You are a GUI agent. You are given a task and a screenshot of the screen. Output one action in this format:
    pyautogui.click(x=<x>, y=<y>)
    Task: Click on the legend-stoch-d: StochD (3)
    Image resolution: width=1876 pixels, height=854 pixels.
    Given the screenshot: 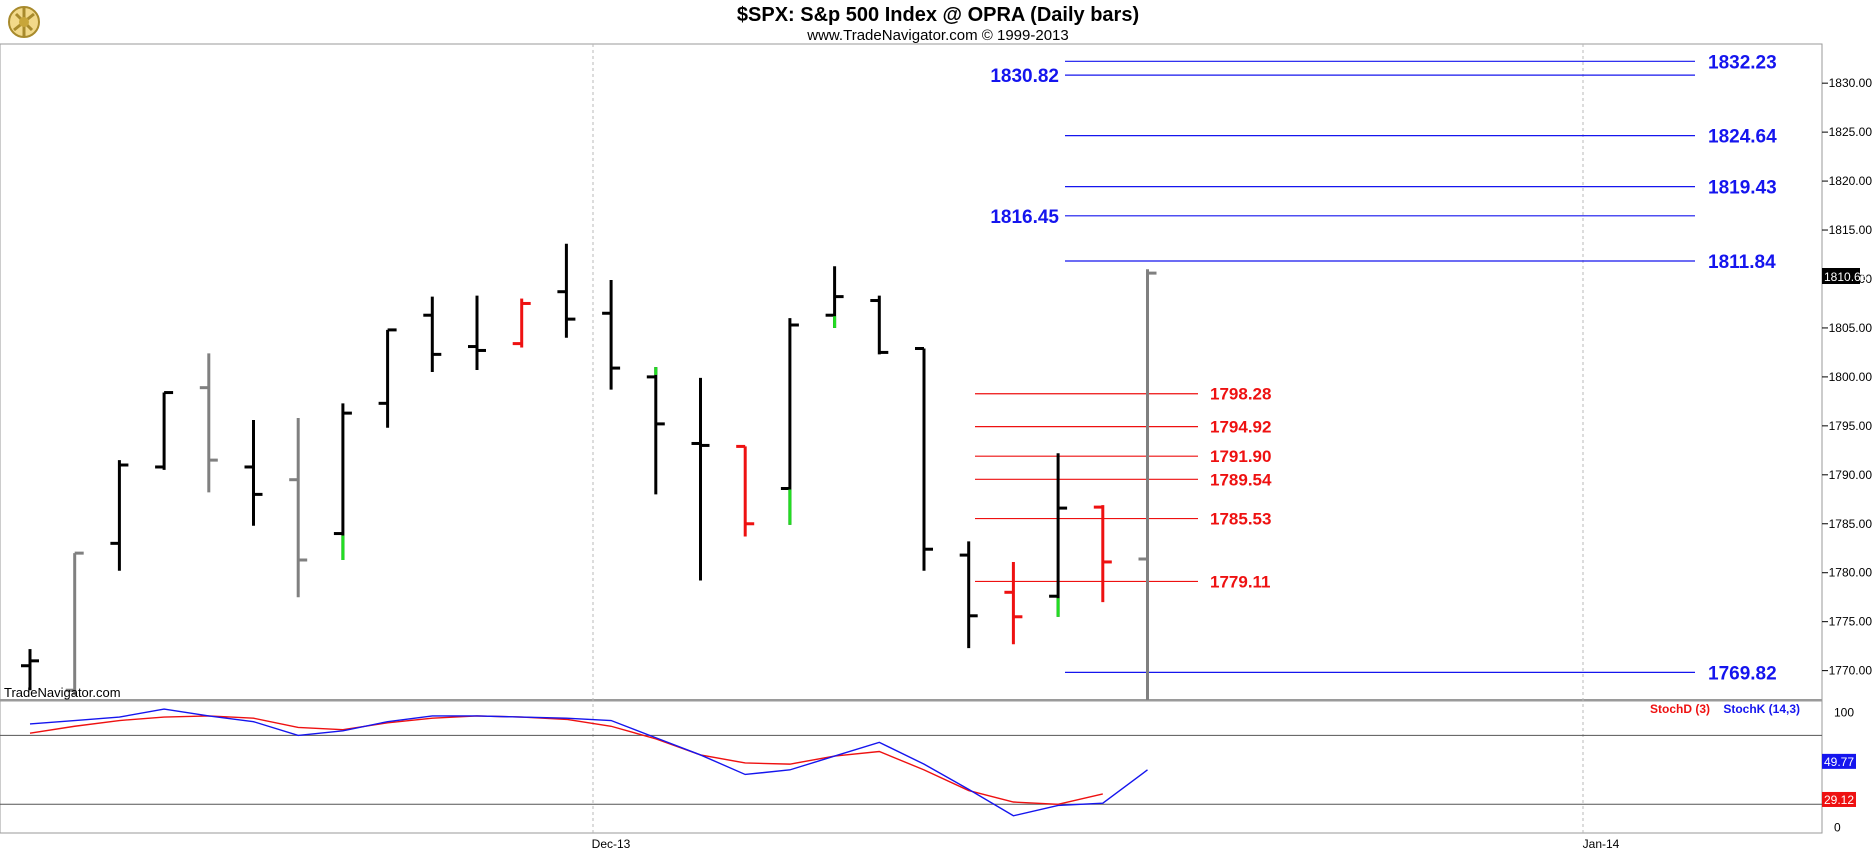 What is the action you would take?
    pyautogui.click(x=1680, y=709)
    